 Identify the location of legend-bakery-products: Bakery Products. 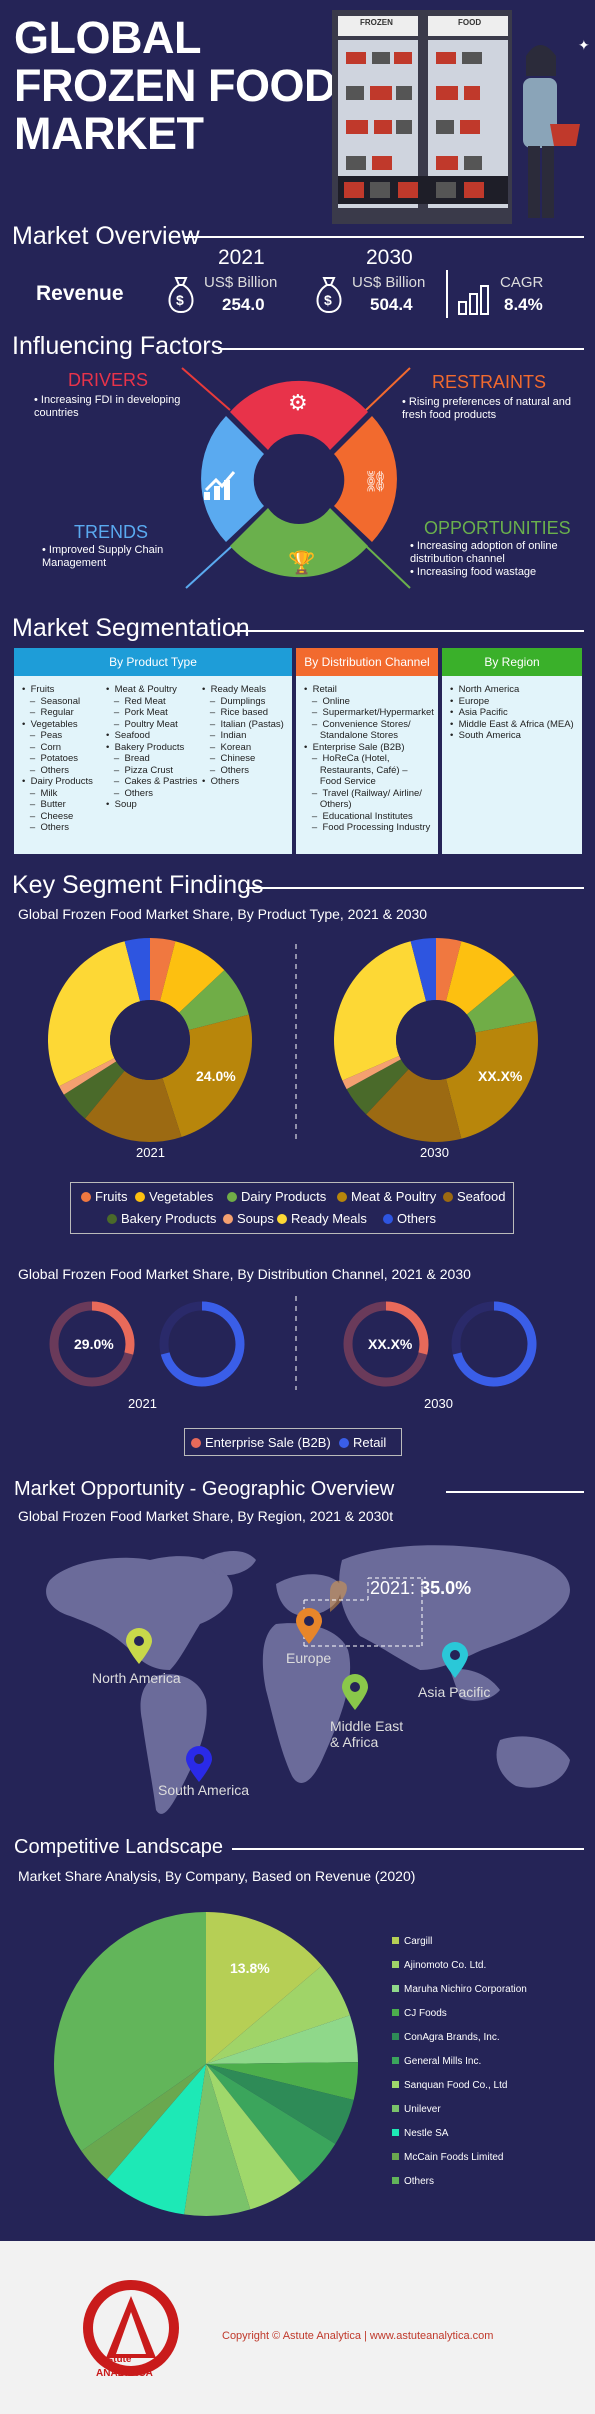
(161, 1218).